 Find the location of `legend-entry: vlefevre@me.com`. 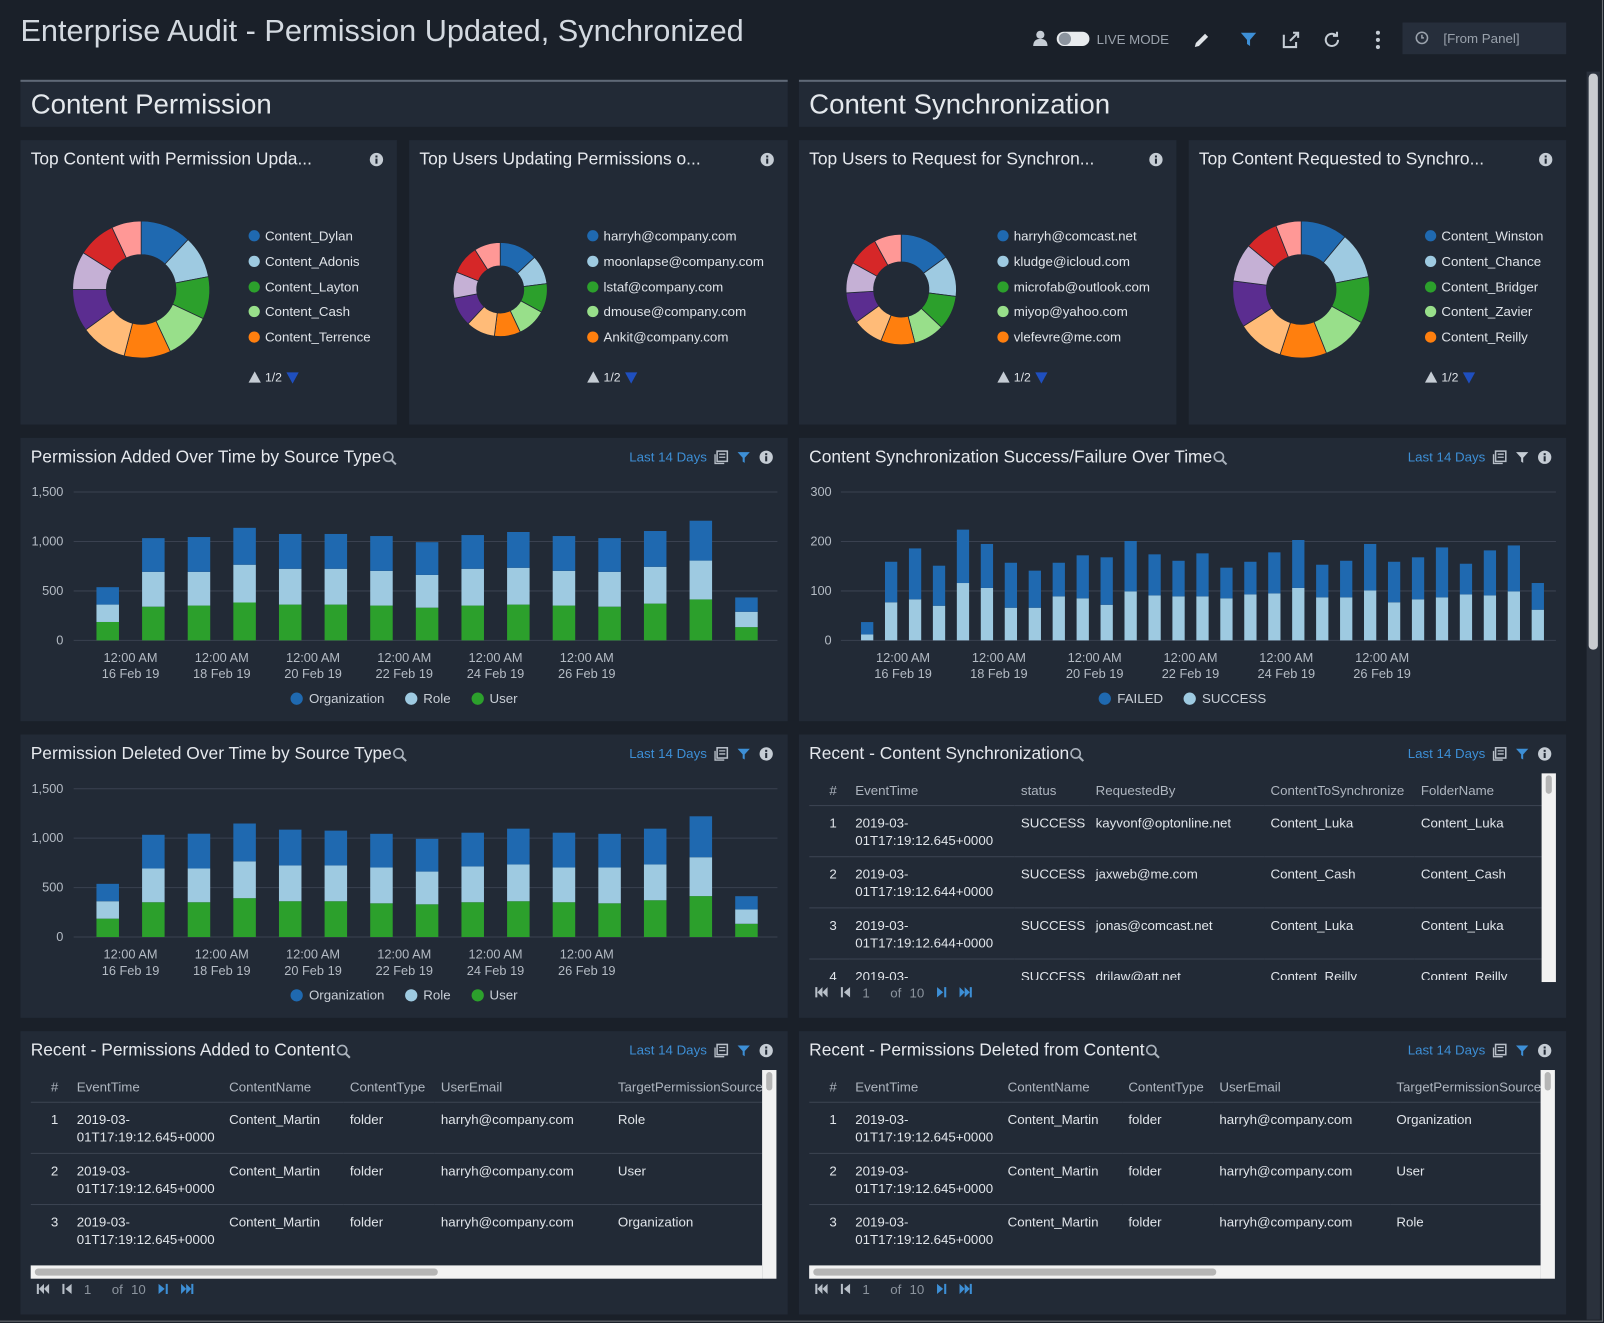

legend-entry: vlefevre@me.com is located at coordinates (1059, 336).